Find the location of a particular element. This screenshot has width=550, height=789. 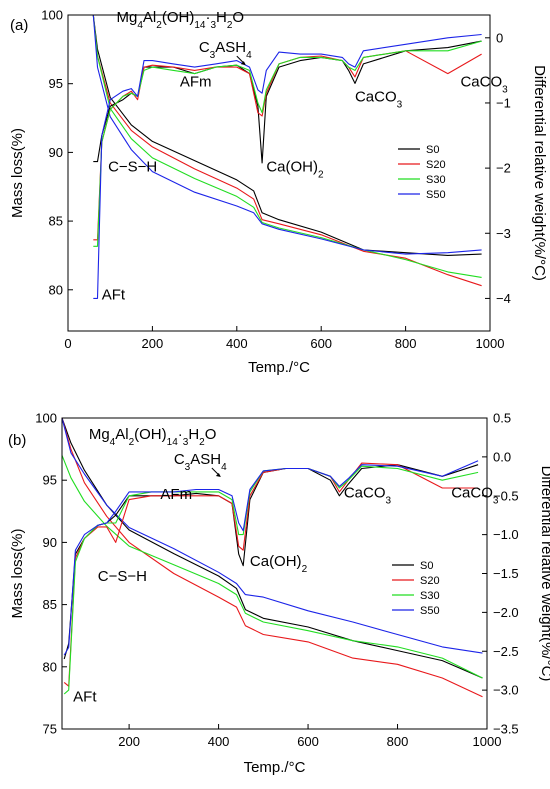

panel-label: (b) is located at coordinates (17, 440).